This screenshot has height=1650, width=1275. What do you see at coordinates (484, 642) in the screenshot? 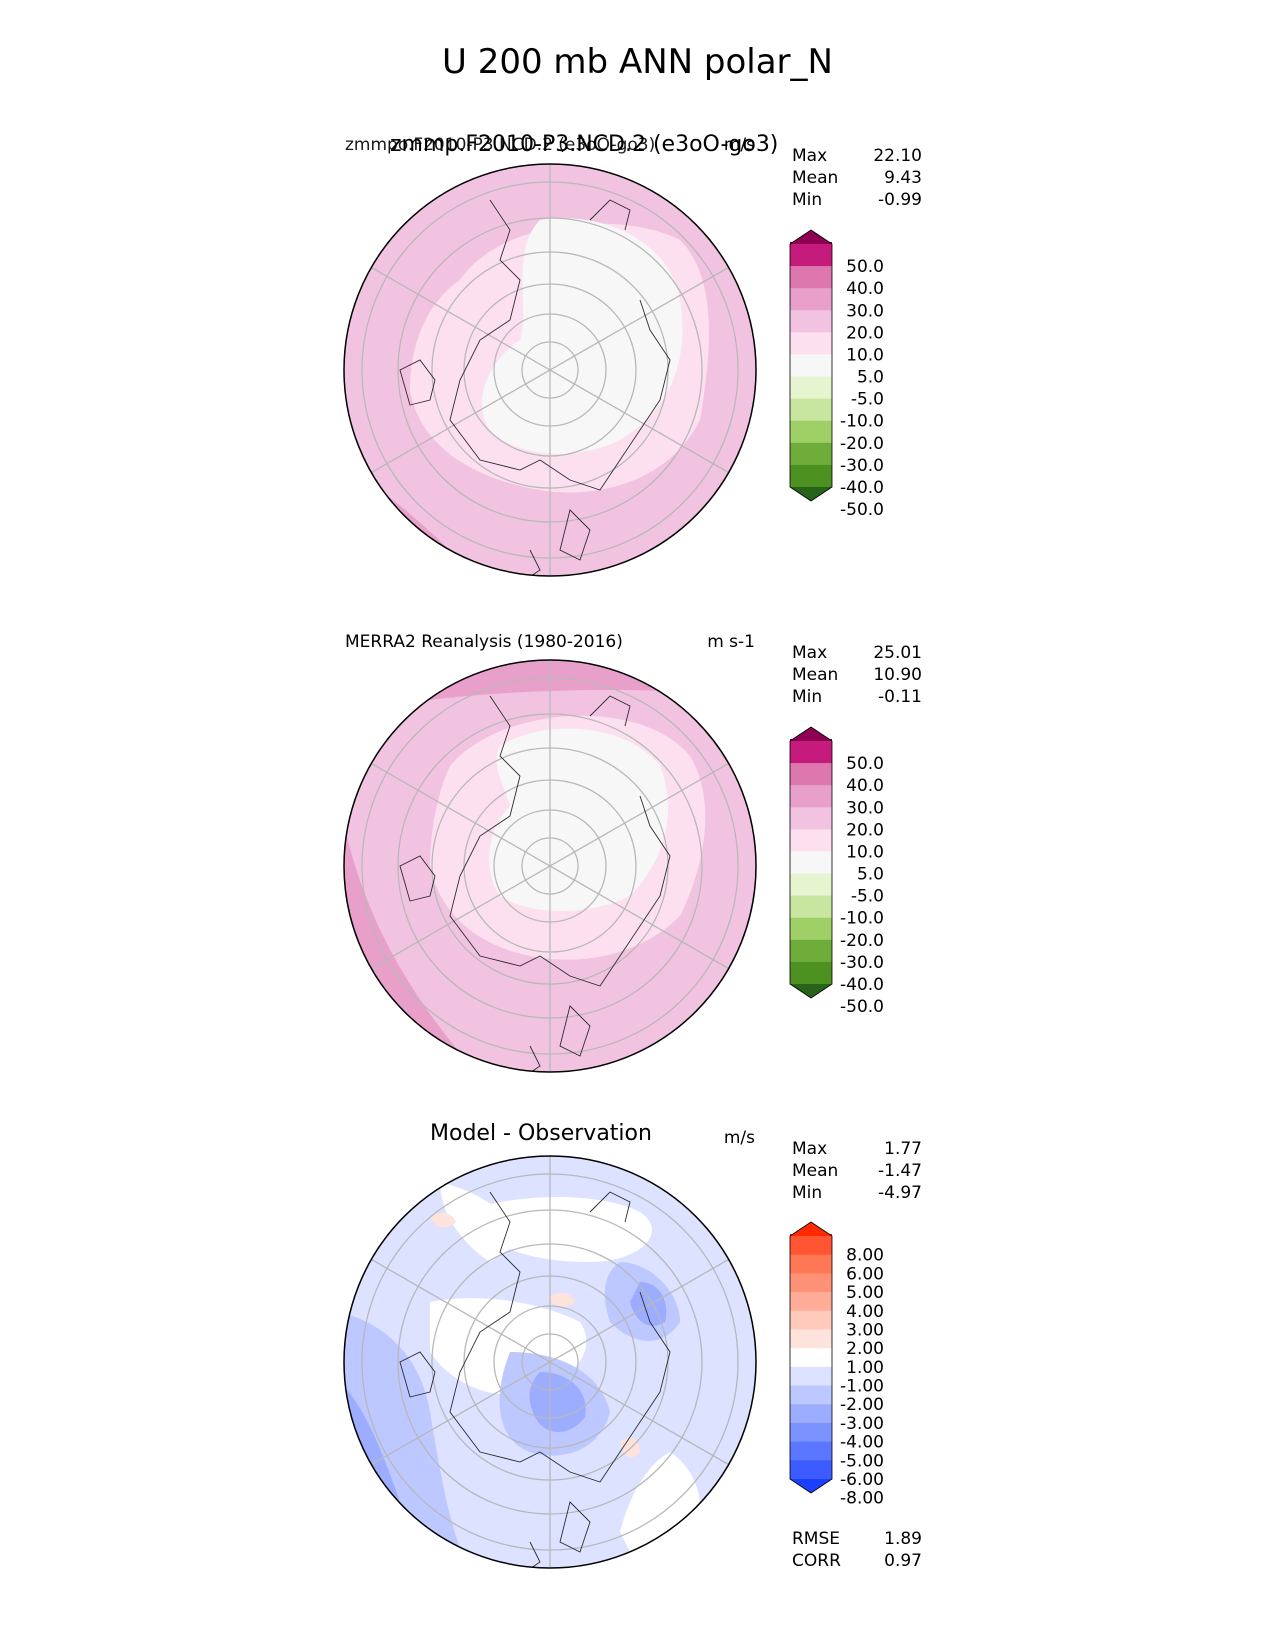
I see `panel-title: MERRA2 Reanalysis (1980-2016)` at bounding box center [484, 642].